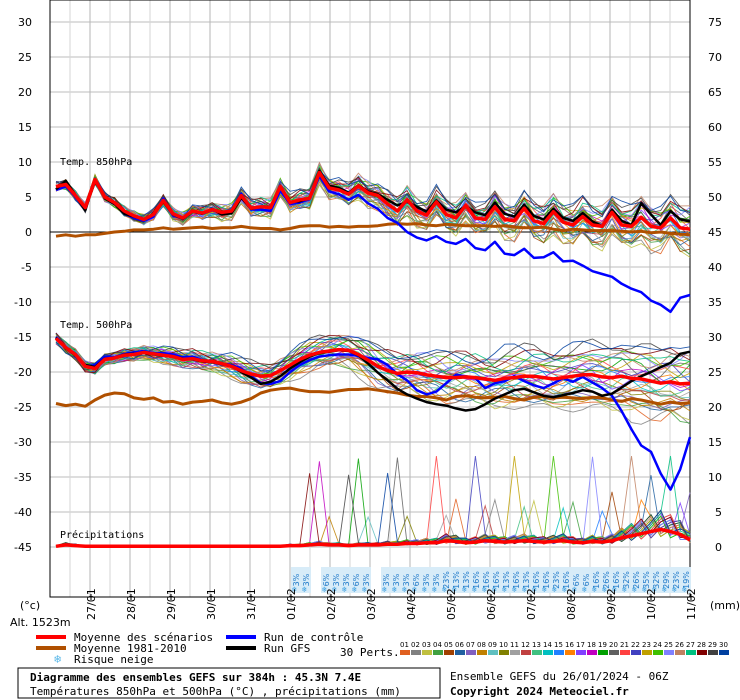 This screenshot has width=740, height=700. What do you see at coordinates (715, 477) in the screenshot?
I see `right-tick-label: 10` at bounding box center [715, 477].